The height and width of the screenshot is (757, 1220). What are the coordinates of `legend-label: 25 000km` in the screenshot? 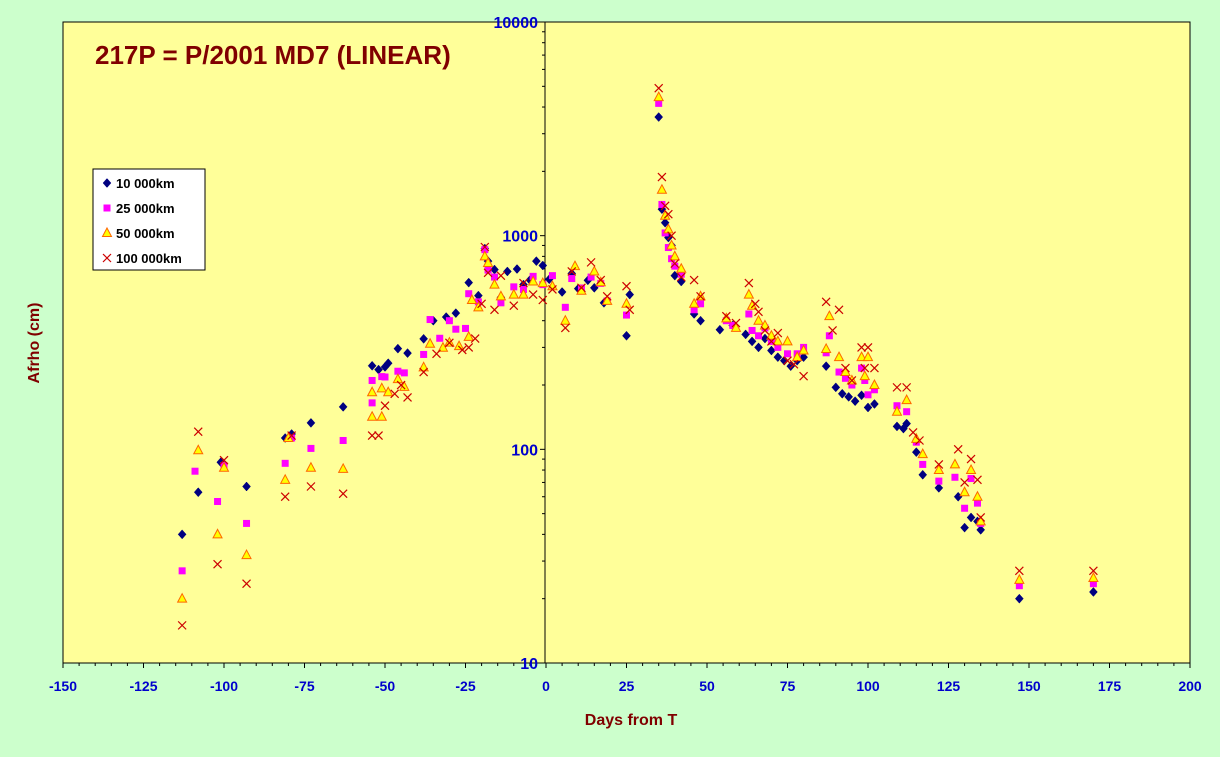 It's located at (145, 208).